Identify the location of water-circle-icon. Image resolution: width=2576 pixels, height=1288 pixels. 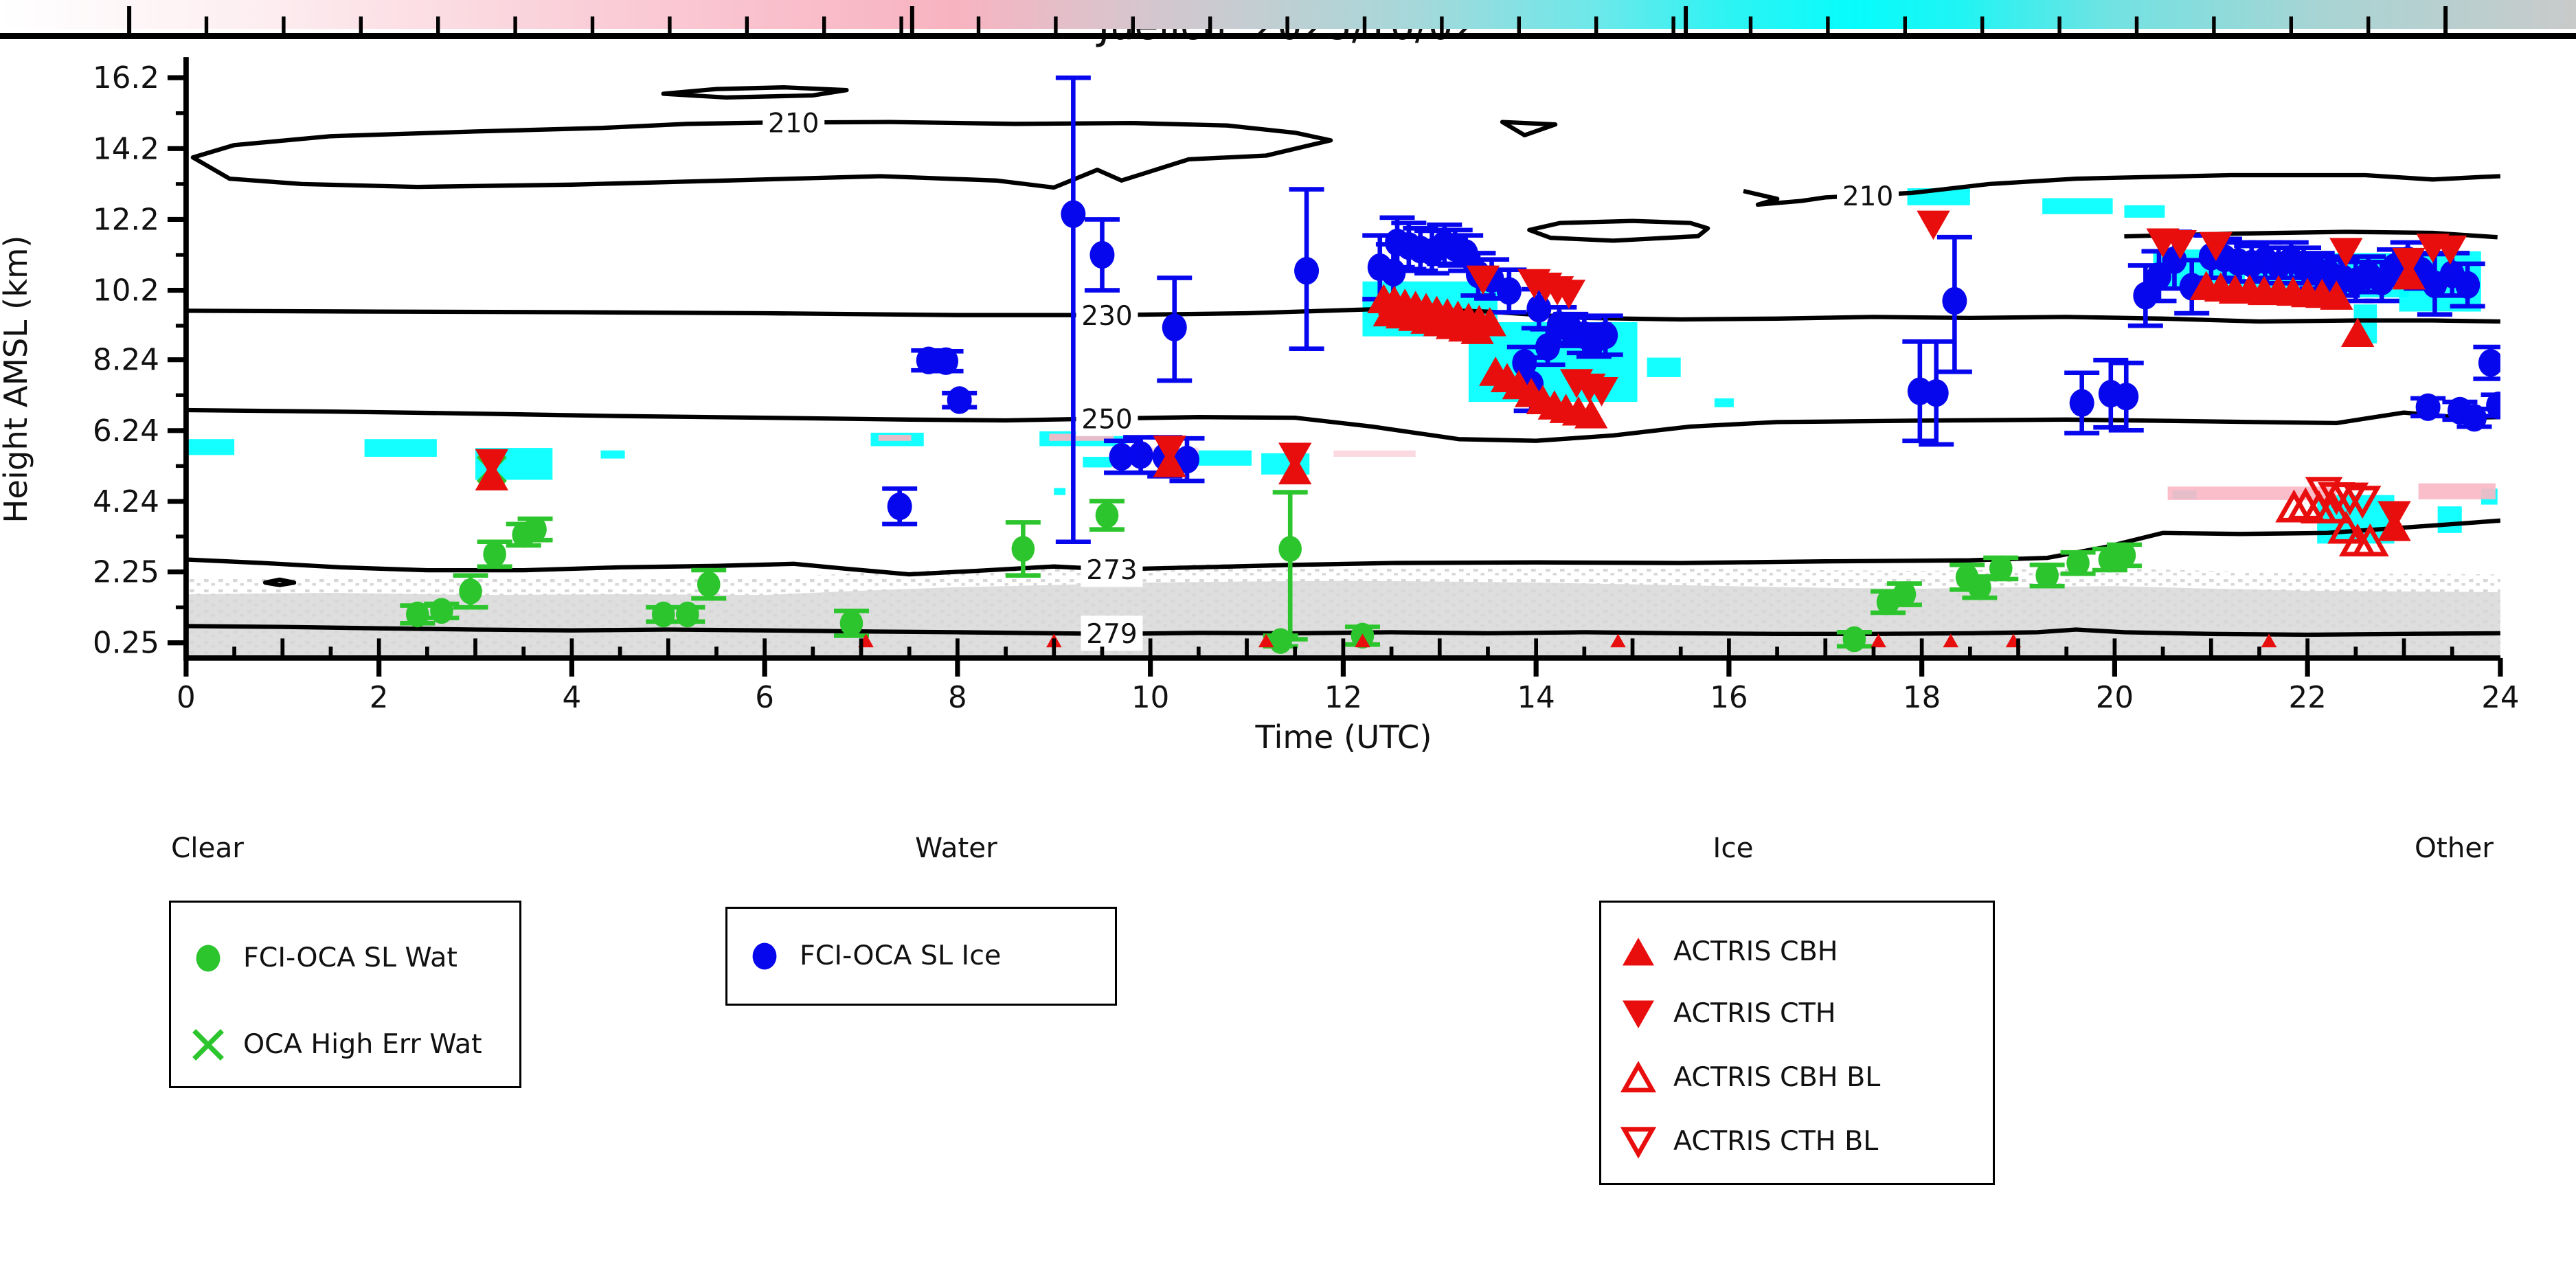
(208, 958).